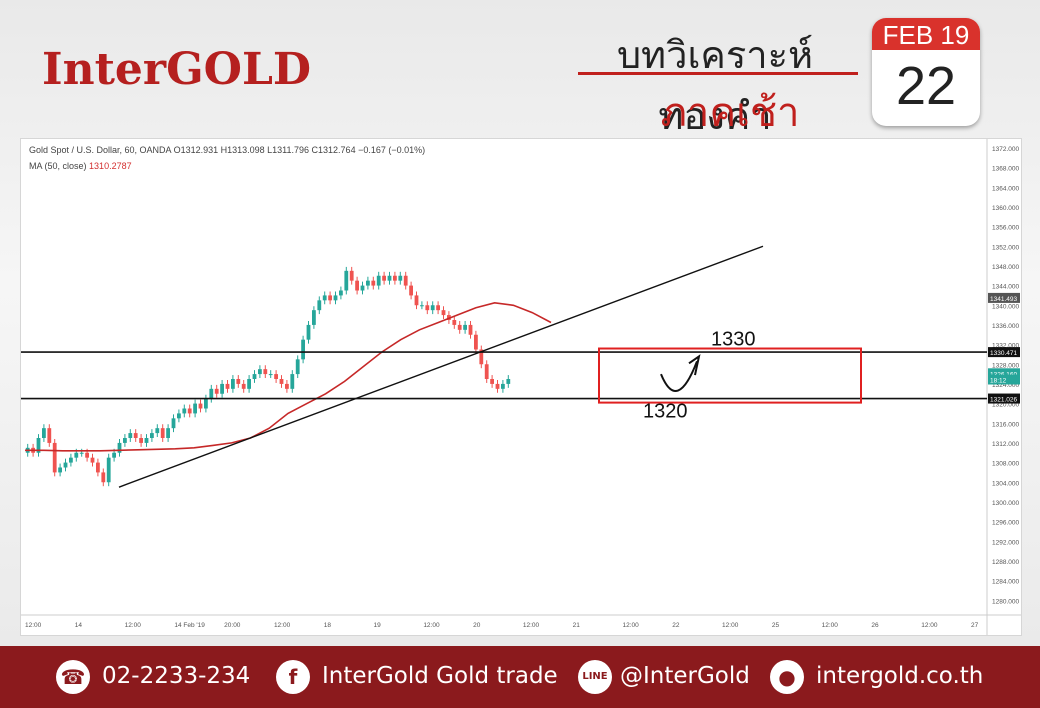 Image resolution: width=1040 pixels, height=708 pixels. I want to click on y-tick-label: 1344.000, so click(1005, 287).